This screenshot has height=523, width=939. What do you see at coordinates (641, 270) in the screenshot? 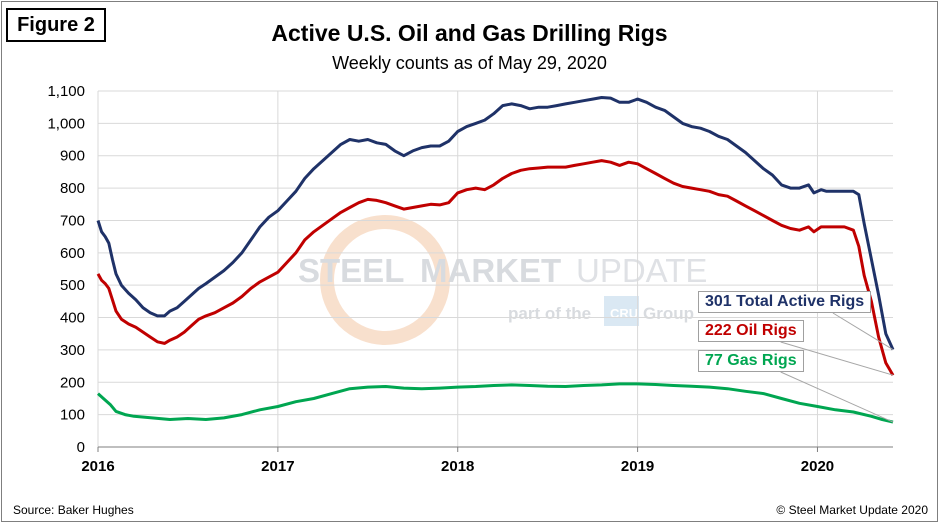
I see `watermark-word-update: UPDATE` at bounding box center [641, 270].